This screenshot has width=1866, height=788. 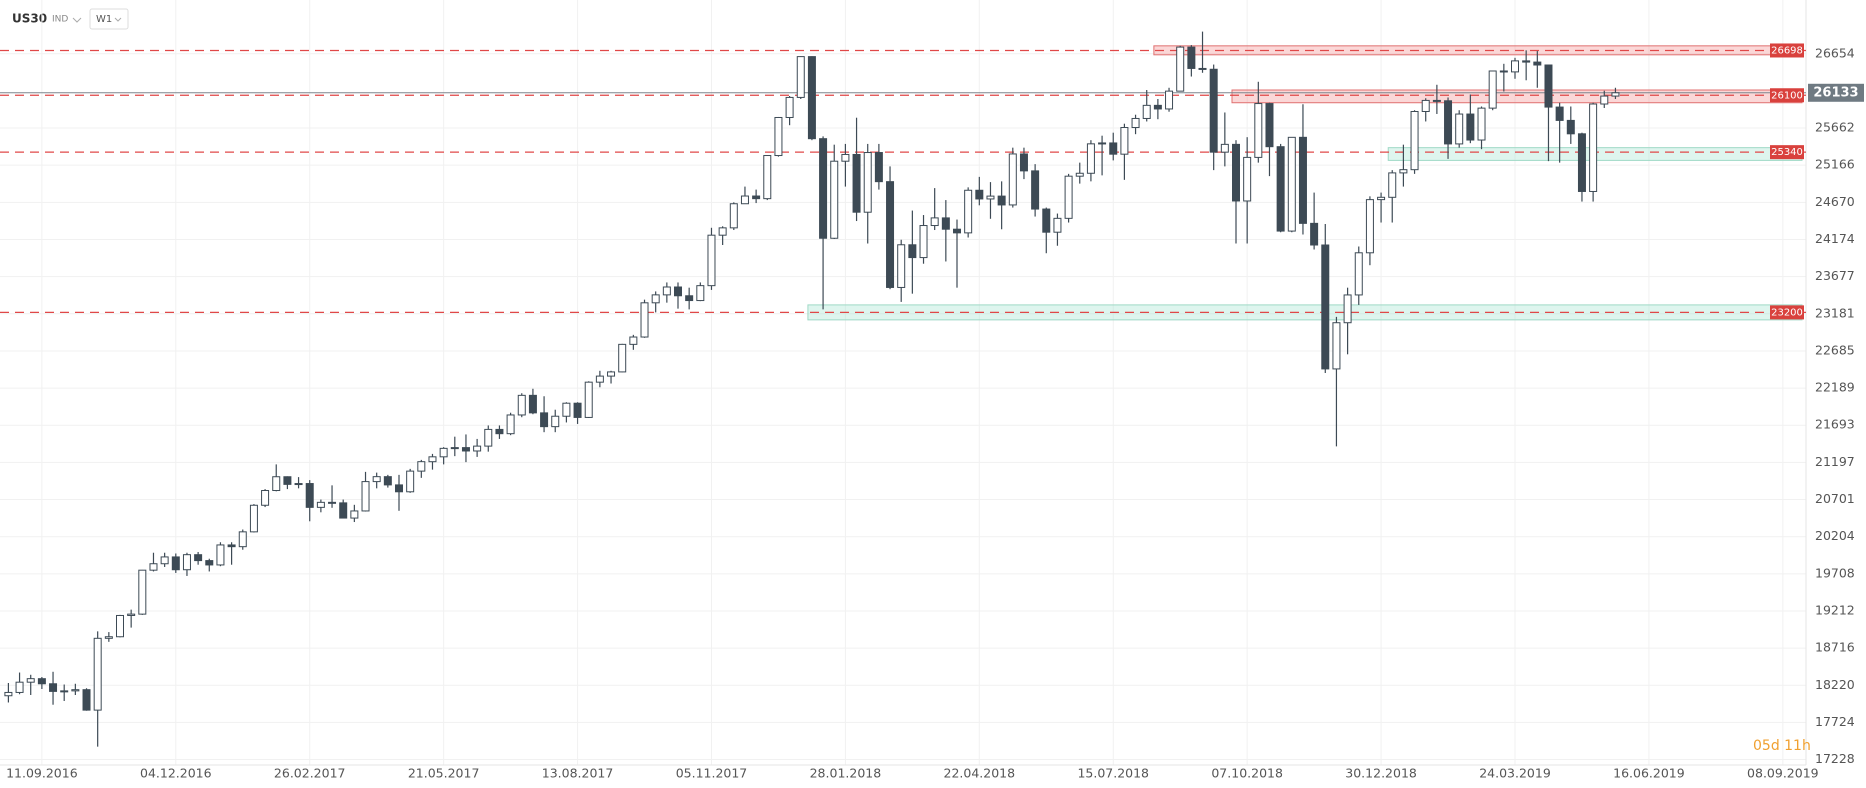 What do you see at coordinates (712, 773) in the screenshot?
I see `x-tick-label: 05.11.2017` at bounding box center [712, 773].